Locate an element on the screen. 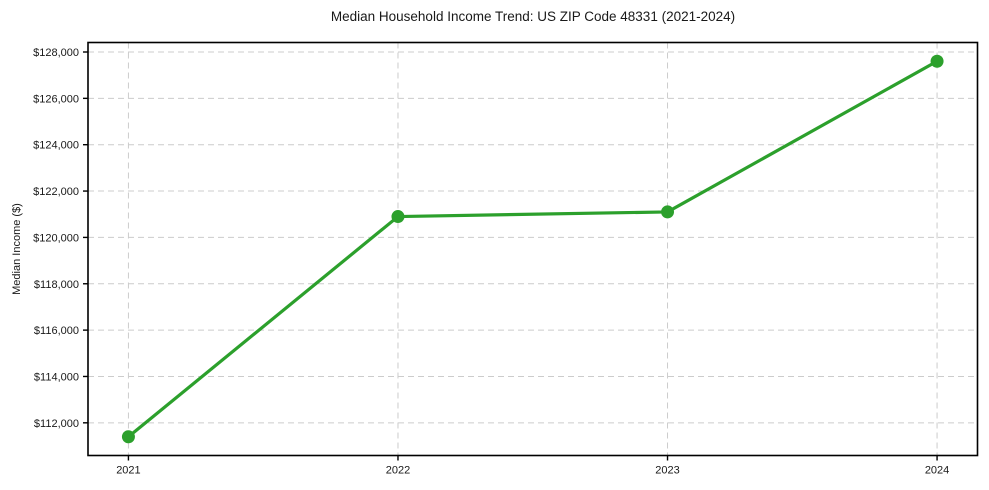 The height and width of the screenshot is (490, 989). x-tick-label: 2022 is located at coordinates (398, 471).